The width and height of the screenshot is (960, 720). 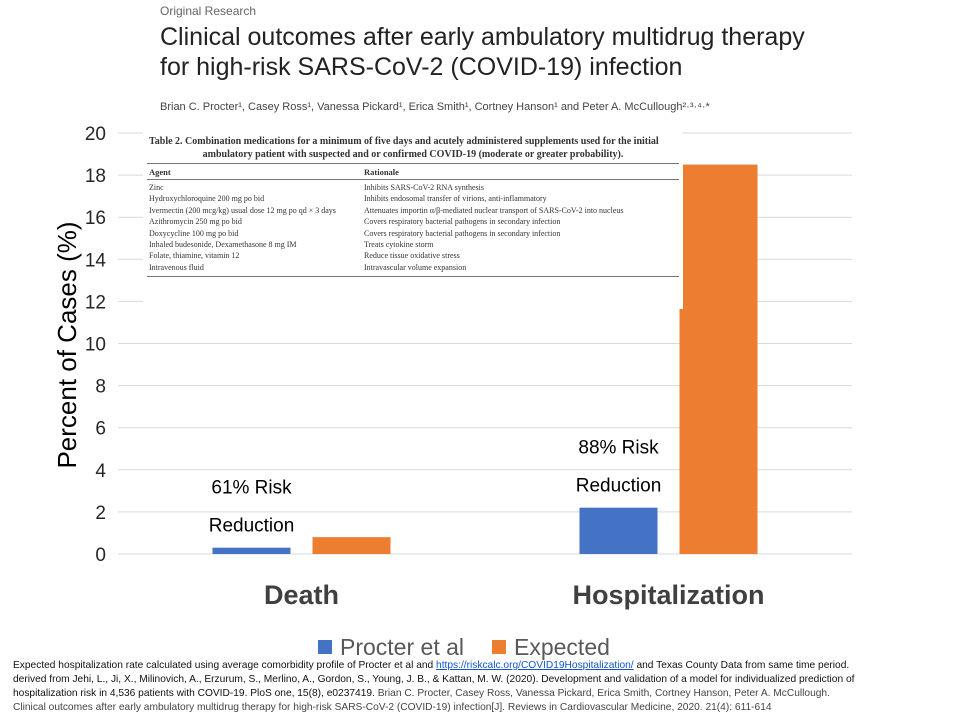 What do you see at coordinates (100, 429) in the screenshot?
I see `y-tick-label: 6` at bounding box center [100, 429].